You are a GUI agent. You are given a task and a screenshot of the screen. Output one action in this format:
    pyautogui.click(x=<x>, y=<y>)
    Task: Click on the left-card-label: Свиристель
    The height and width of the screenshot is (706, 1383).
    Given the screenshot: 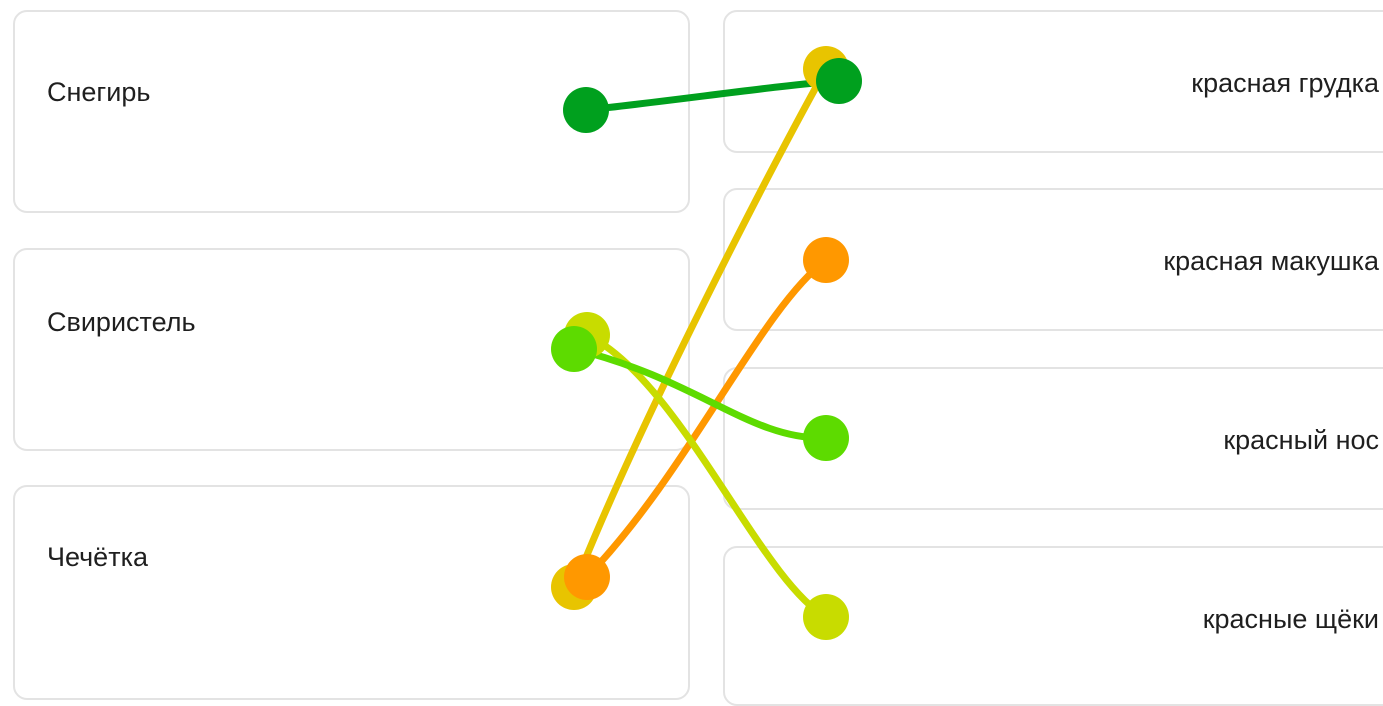 What is the action you would take?
    pyautogui.click(x=121, y=322)
    